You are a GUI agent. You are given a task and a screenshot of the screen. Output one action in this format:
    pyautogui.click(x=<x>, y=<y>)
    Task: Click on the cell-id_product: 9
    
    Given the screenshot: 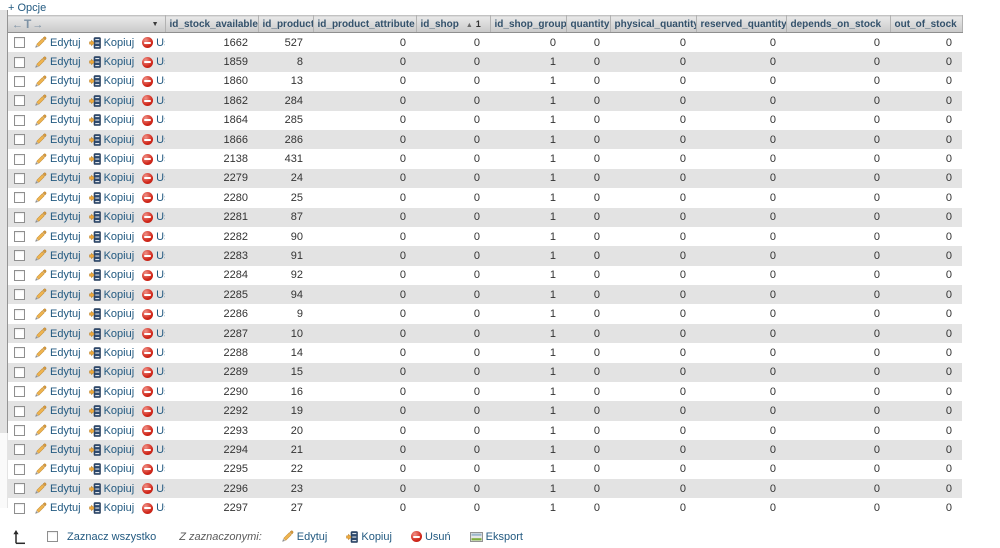 What is the action you would take?
    pyautogui.click(x=299, y=314)
    